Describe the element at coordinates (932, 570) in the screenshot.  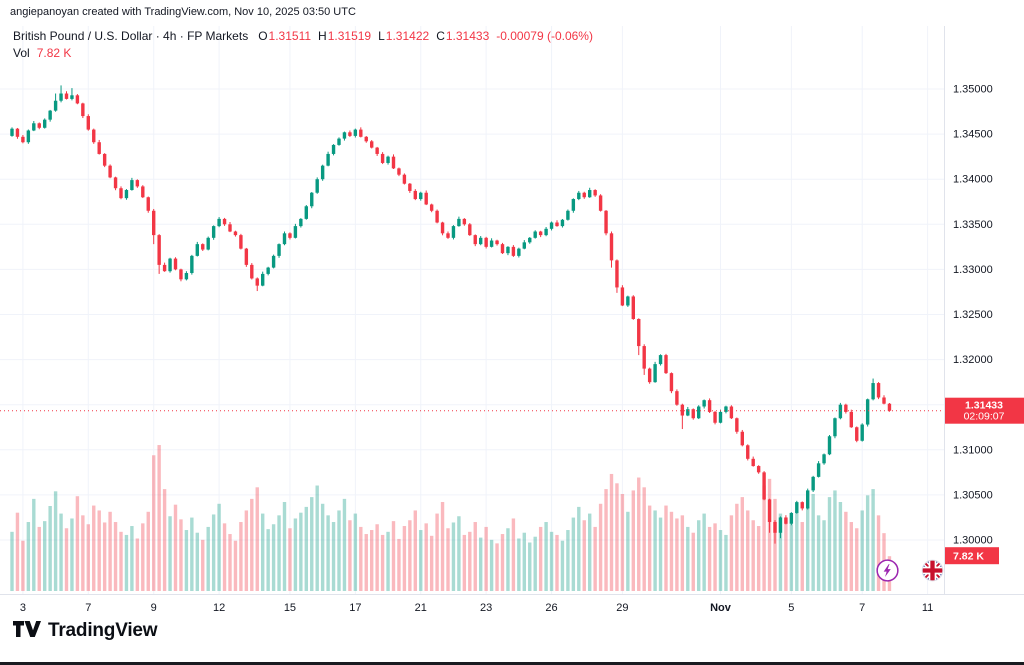
I see `instrument-logo-icon` at that location.